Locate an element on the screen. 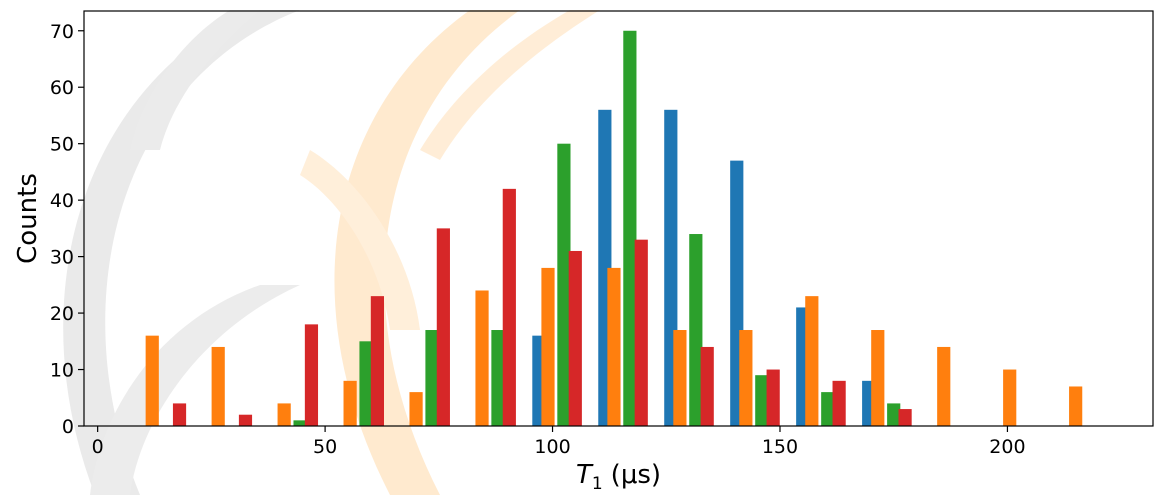  y-tick-label: 20 is located at coordinates (62, 314).